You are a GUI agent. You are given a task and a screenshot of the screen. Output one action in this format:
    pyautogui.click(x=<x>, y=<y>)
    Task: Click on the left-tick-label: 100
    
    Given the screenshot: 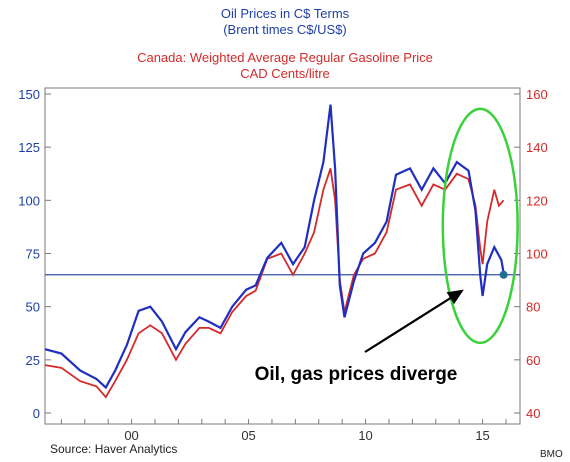 What is the action you would take?
    pyautogui.click(x=29, y=200)
    